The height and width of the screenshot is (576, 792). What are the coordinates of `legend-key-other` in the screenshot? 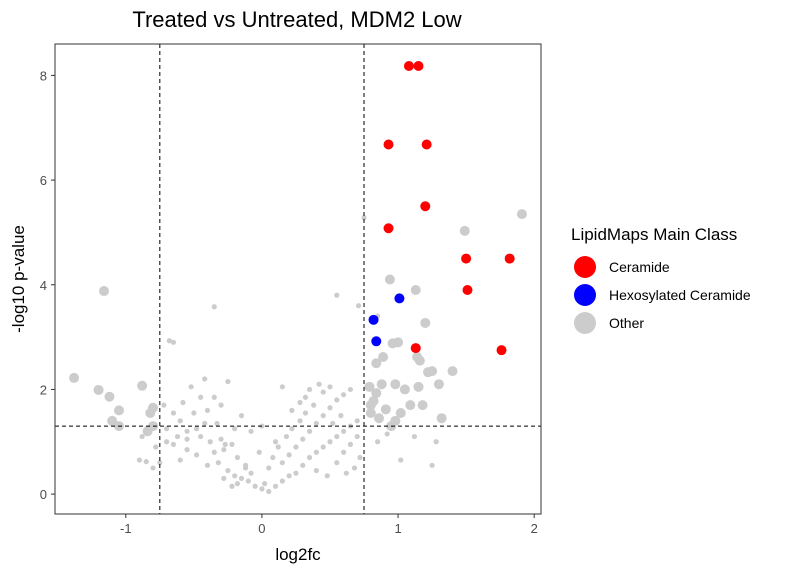 It's located at (585, 323).